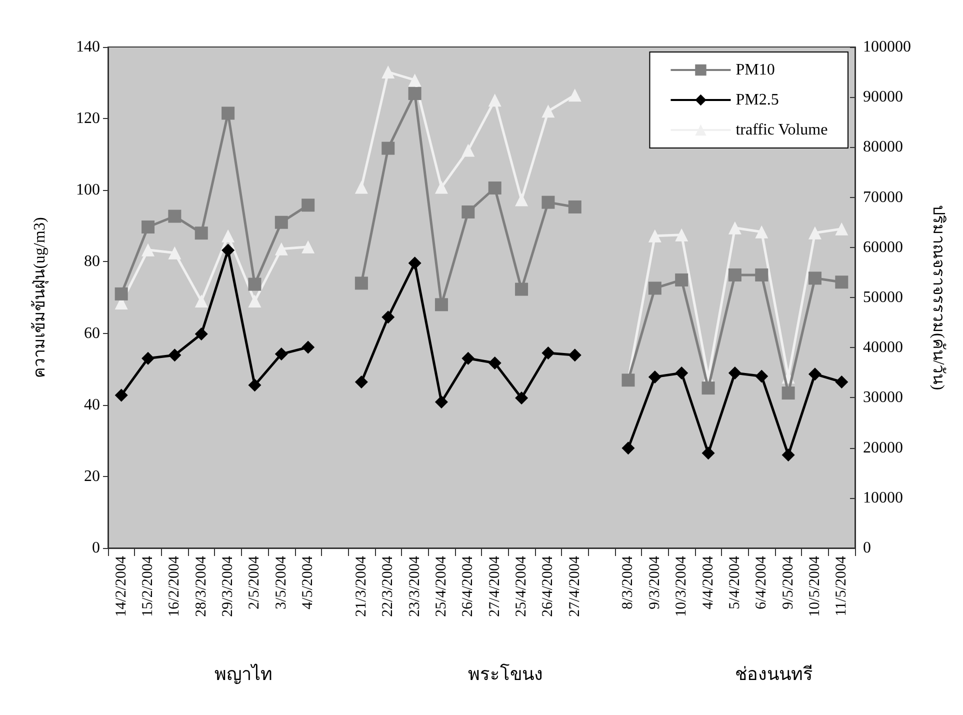 The image size is (963, 715). What do you see at coordinates (281, 583) in the screenshot?
I see `x-tick-label: 3/5/2004` at bounding box center [281, 583].